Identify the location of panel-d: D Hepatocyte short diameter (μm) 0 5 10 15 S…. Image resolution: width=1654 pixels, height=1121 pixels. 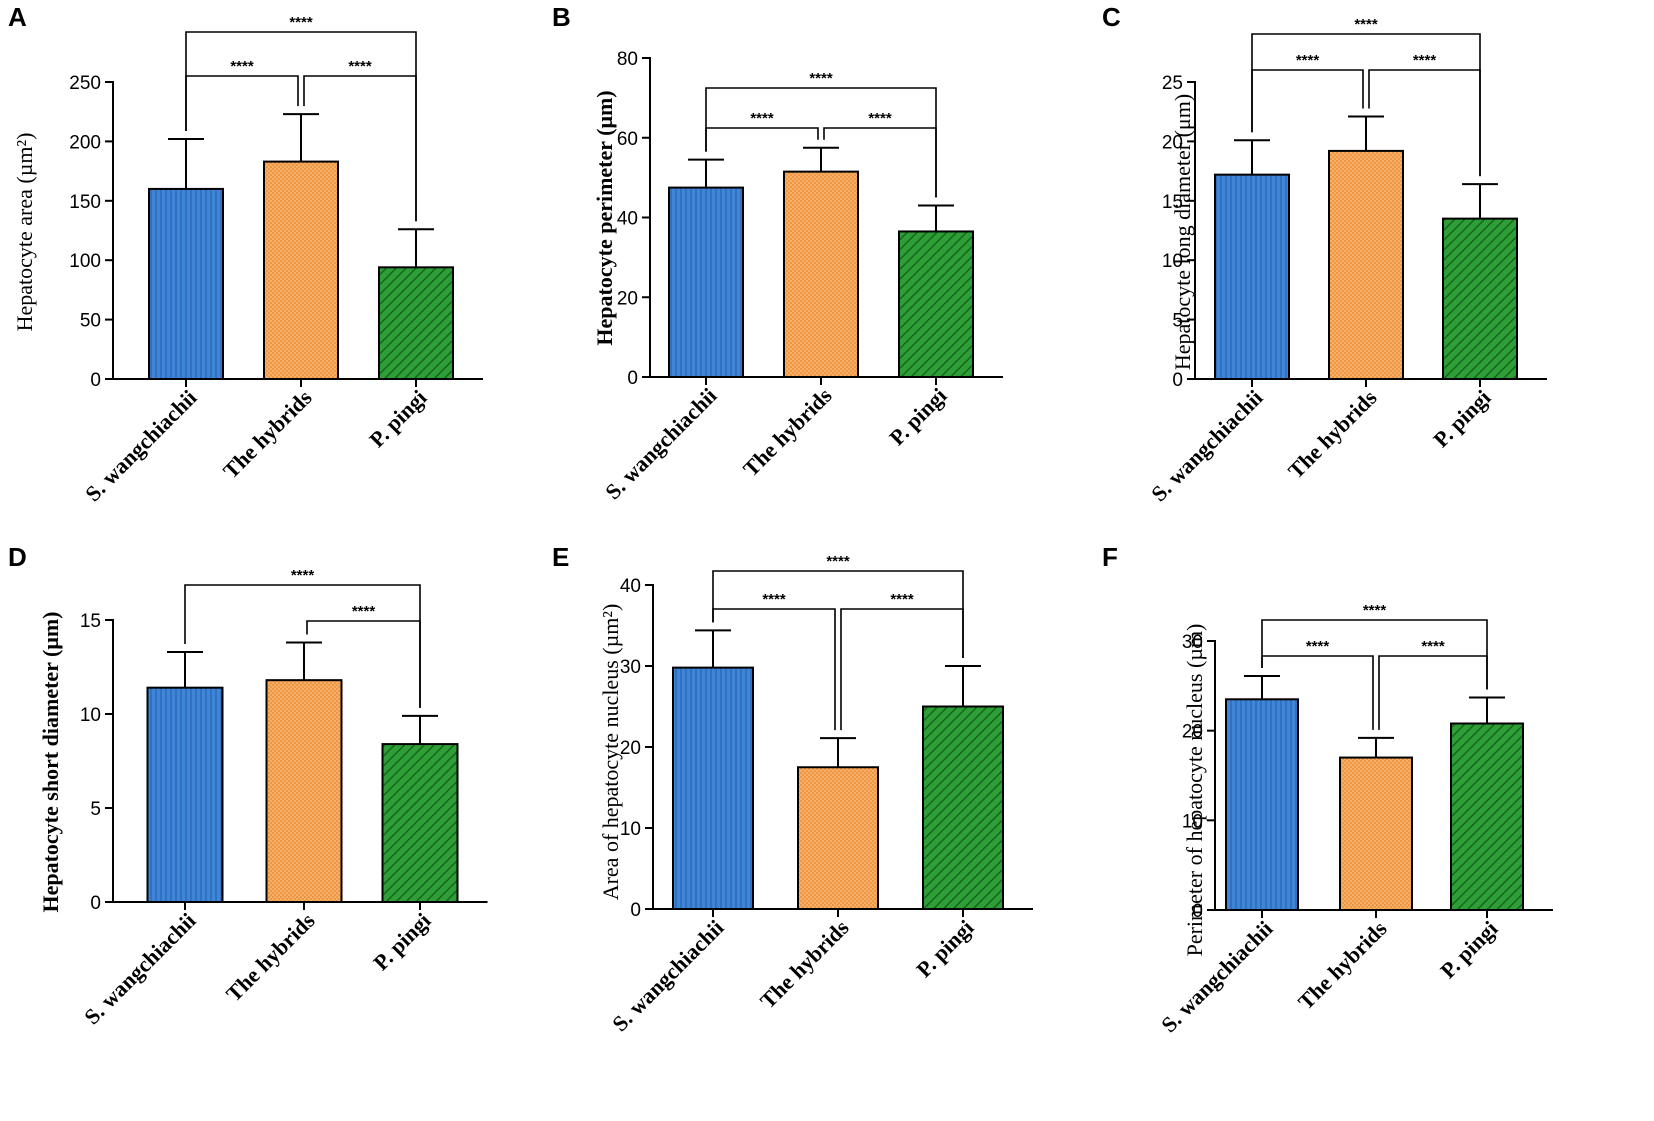
(248, 785).